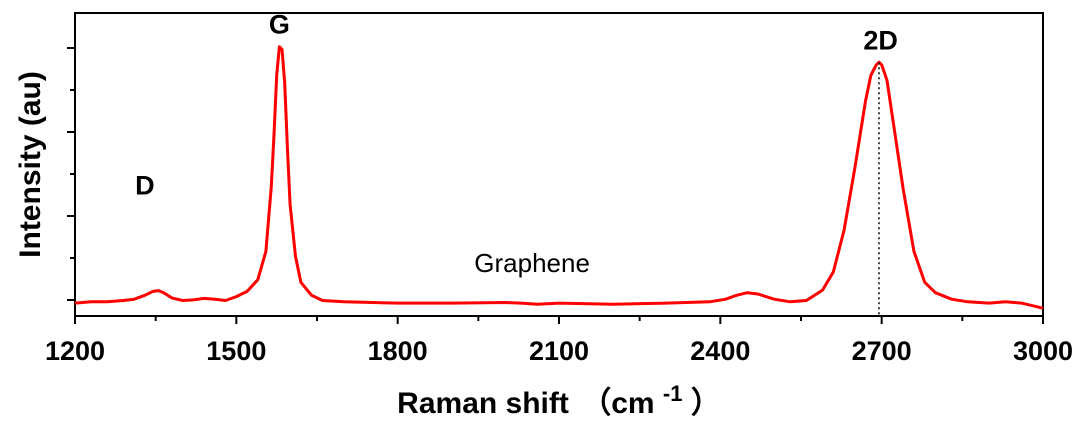 This screenshot has width=1089, height=425. Describe the element at coordinates (398, 351) in the screenshot. I see `x-tick-label: 1800` at that location.